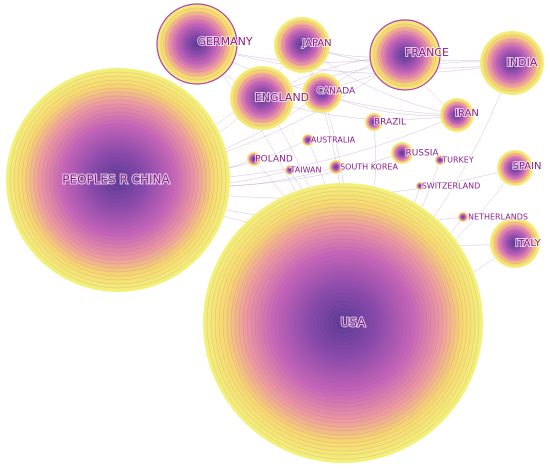 The height and width of the screenshot is (475, 550). What do you see at coordinates (427, 52) in the screenshot?
I see `node-label: FRANCE` at bounding box center [427, 52].